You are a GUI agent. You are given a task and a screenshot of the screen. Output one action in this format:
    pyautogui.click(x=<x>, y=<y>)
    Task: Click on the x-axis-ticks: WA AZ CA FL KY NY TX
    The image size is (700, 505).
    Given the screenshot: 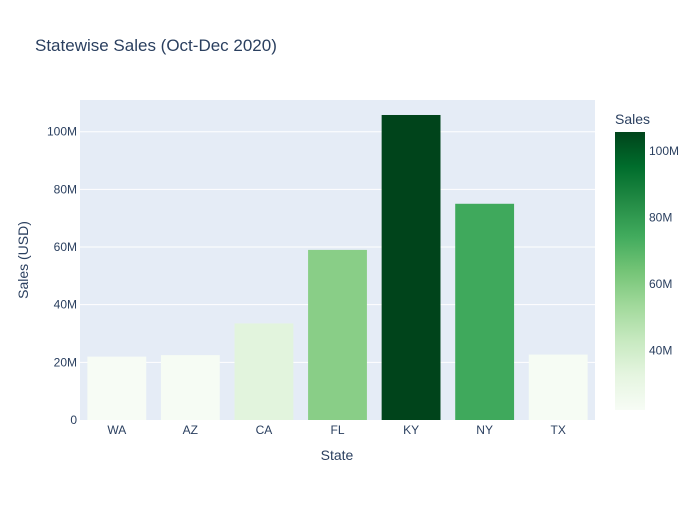 What is the action you would take?
    pyautogui.click(x=336, y=430)
    